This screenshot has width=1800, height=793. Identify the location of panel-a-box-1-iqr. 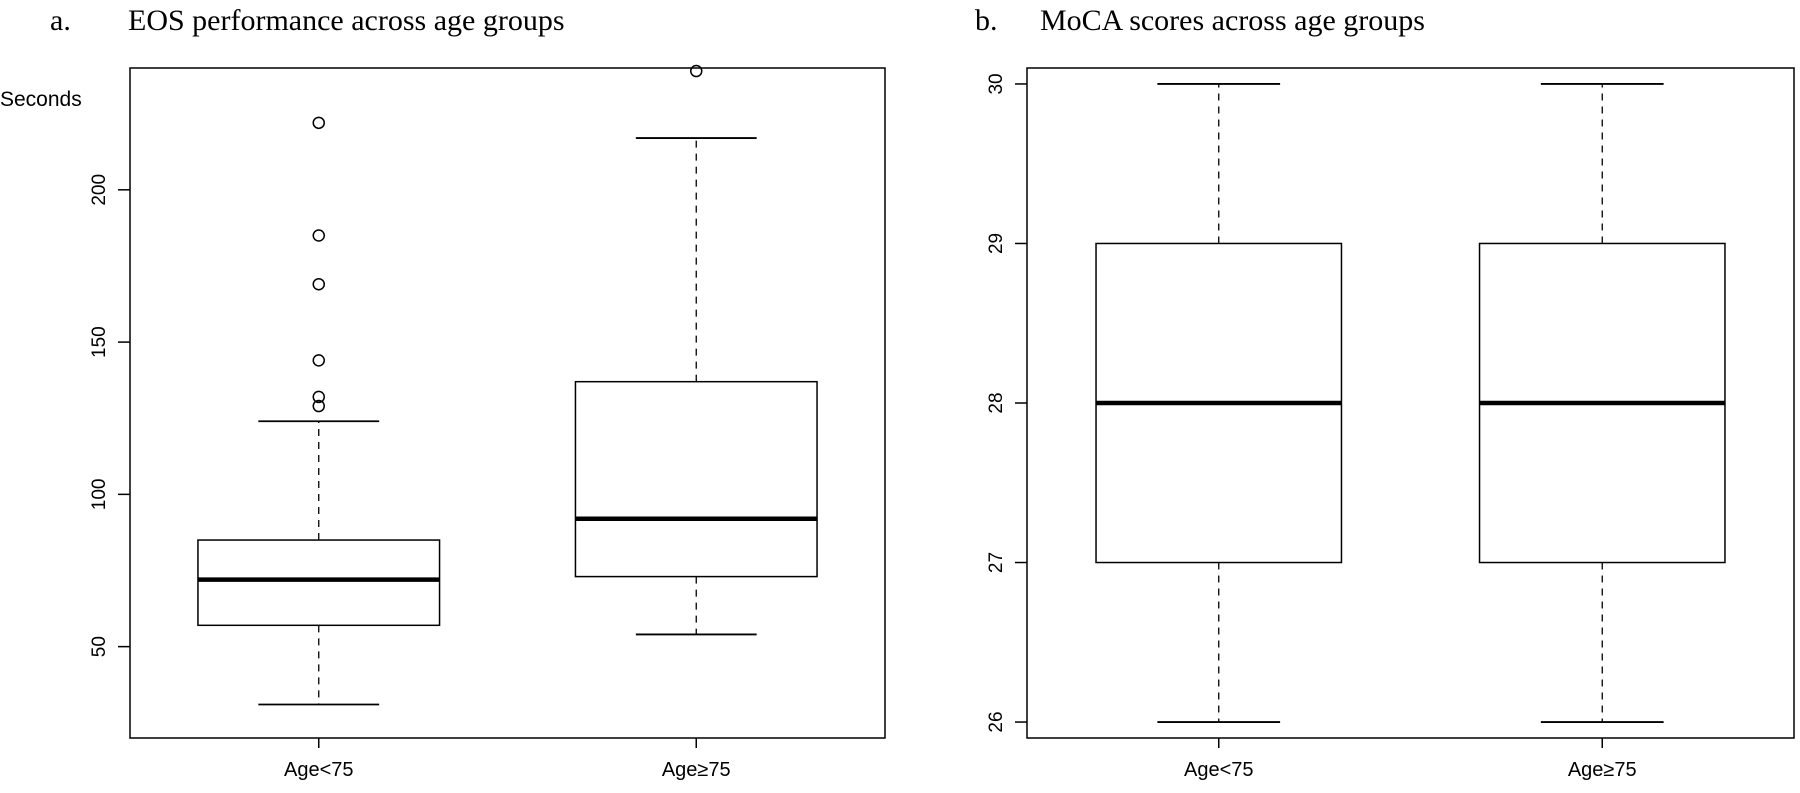
(696, 479).